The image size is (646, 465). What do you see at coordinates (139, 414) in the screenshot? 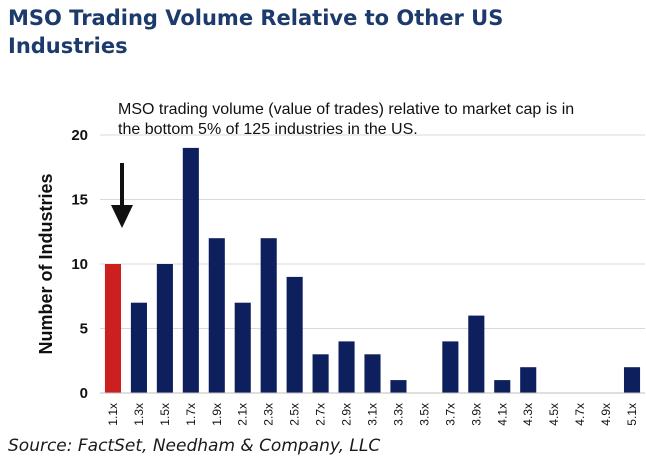
I see `x-tick-label: 1.3x` at bounding box center [139, 414].